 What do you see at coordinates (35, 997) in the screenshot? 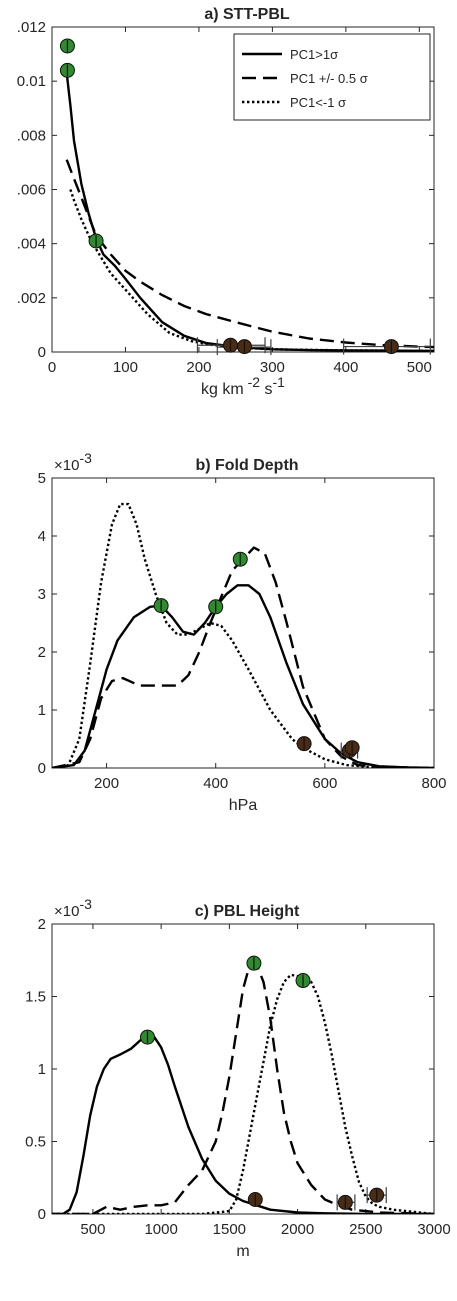
I see `y-tick-label: 1.5` at bounding box center [35, 997].